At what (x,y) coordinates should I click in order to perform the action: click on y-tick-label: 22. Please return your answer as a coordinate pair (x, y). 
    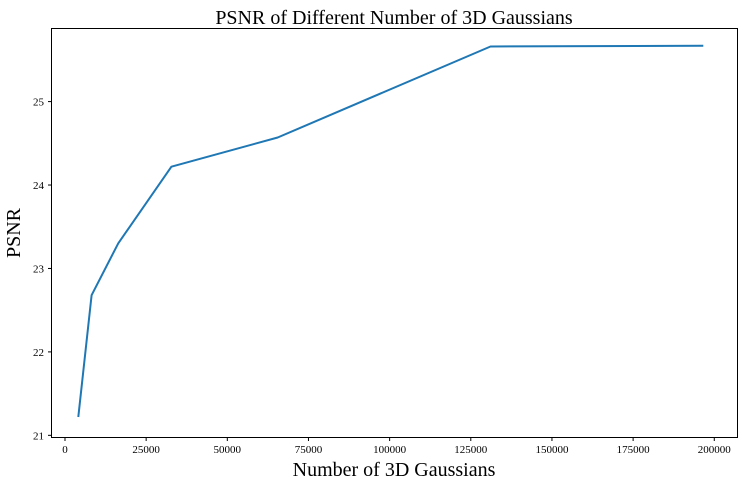
    Looking at the image, I should click on (38, 353).